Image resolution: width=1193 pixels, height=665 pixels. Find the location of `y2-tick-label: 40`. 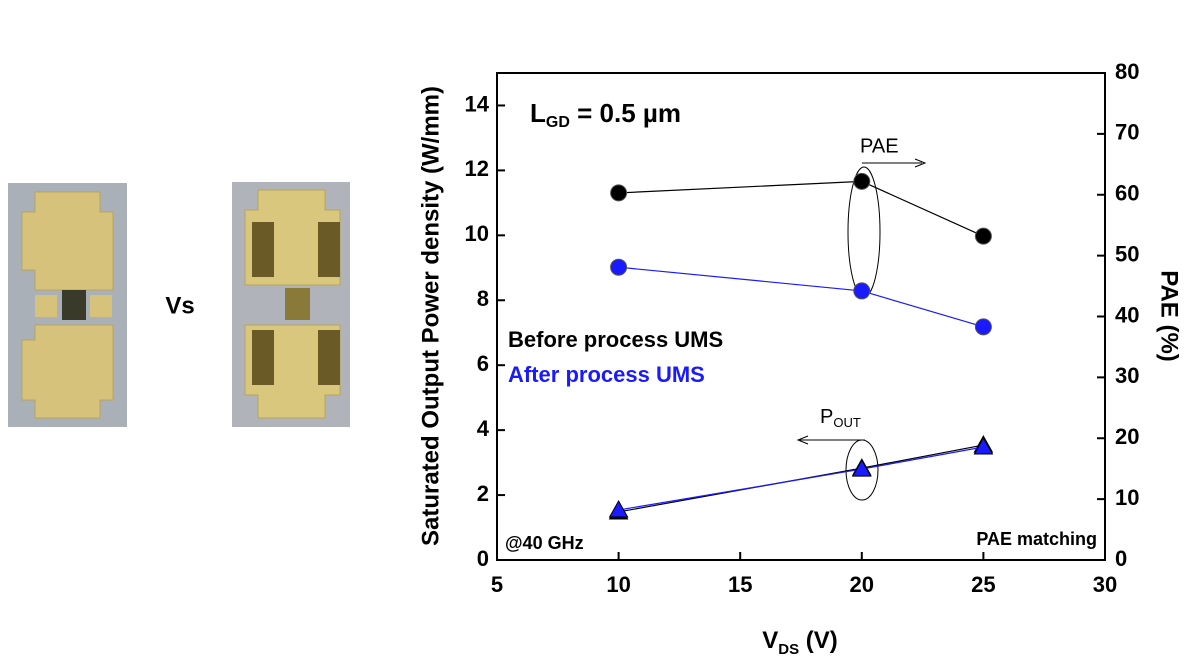

y2-tick-label: 40 is located at coordinates (1127, 314).